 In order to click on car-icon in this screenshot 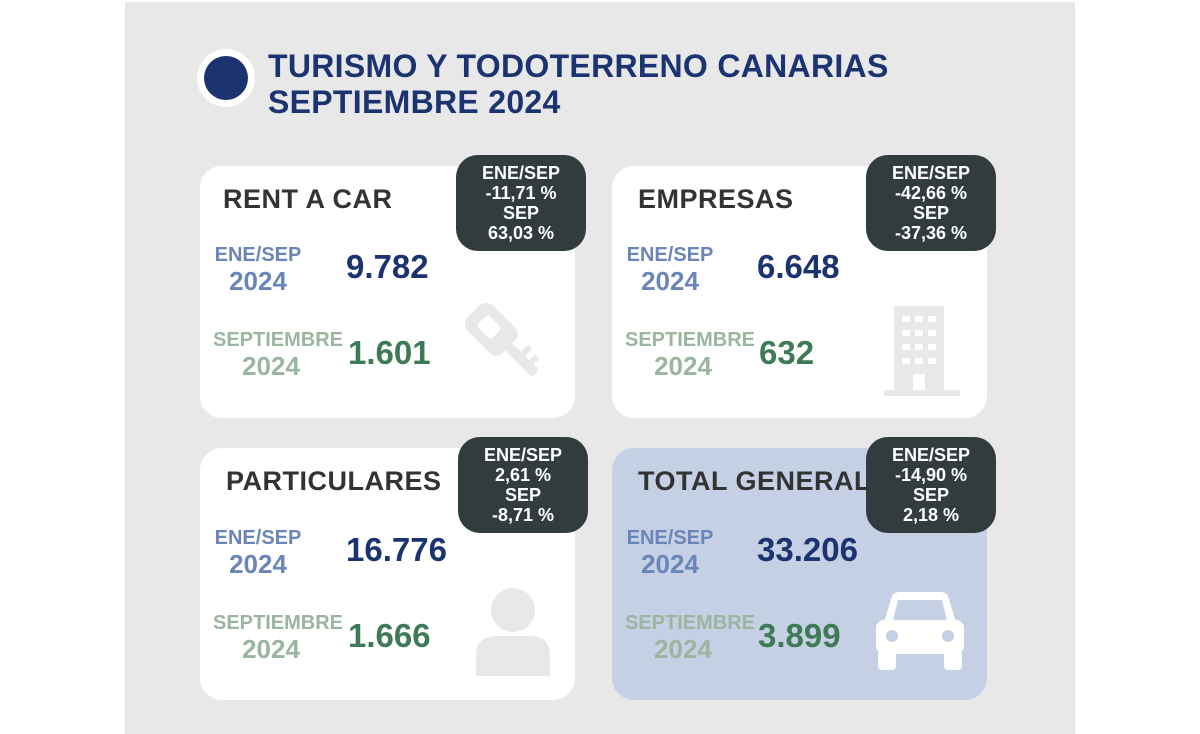, I will do `click(920, 631)`.